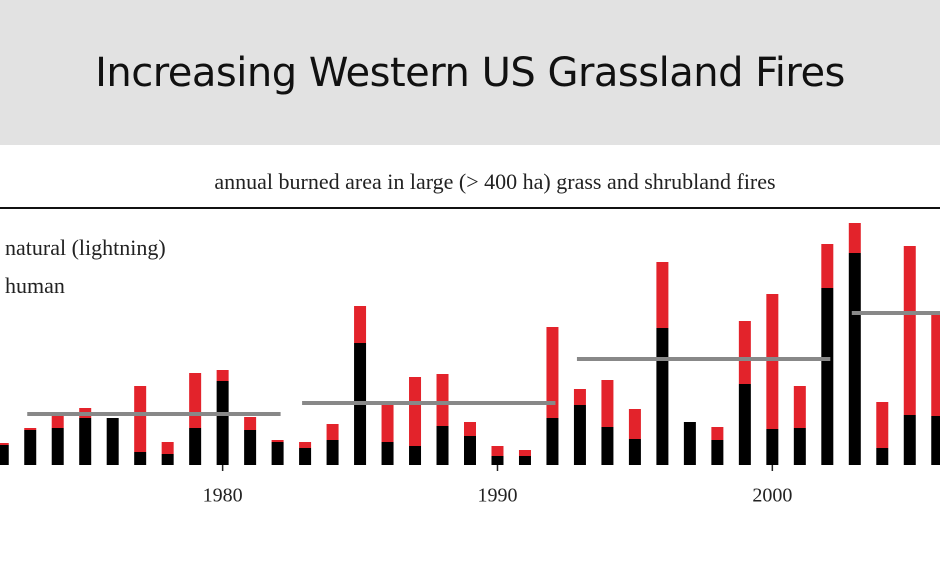  What do you see at coordinates (85, 247) in the screenshot?
I see `legend-label: natural (lightning)` at bounding box center [85, 247].